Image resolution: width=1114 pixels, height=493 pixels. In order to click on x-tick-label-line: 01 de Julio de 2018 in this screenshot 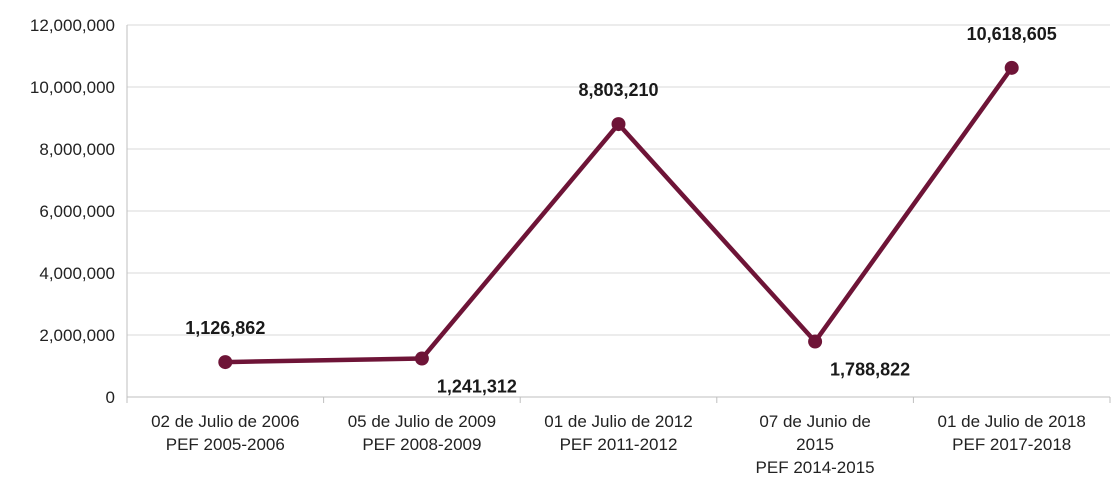, I will do `click(1011, 421)`.